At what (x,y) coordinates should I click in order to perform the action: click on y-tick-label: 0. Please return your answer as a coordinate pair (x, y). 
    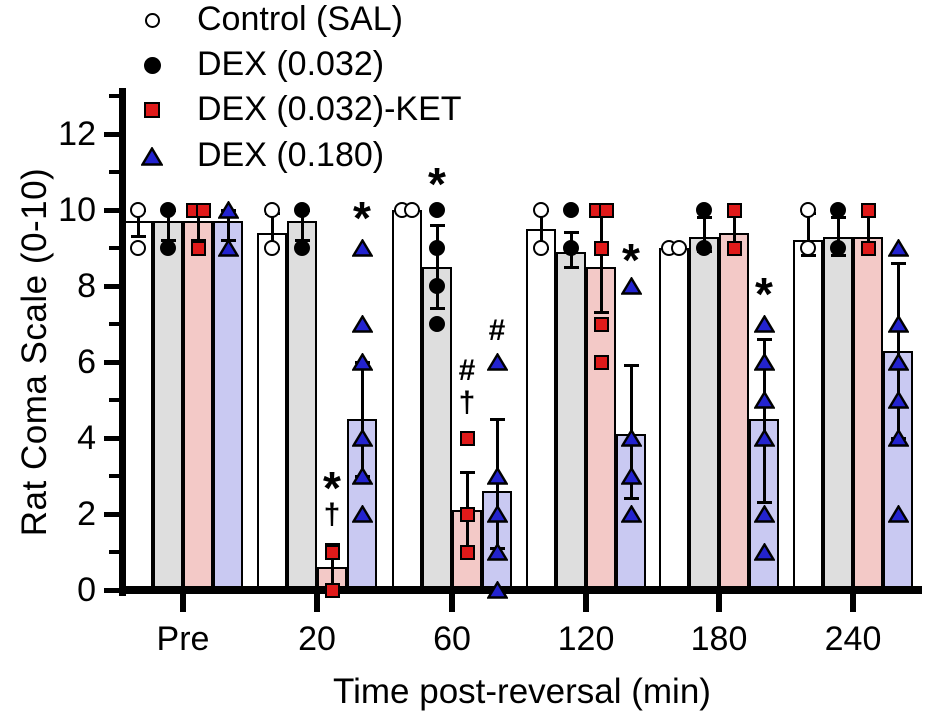
    Looking at the image, I should click on (86, 590).